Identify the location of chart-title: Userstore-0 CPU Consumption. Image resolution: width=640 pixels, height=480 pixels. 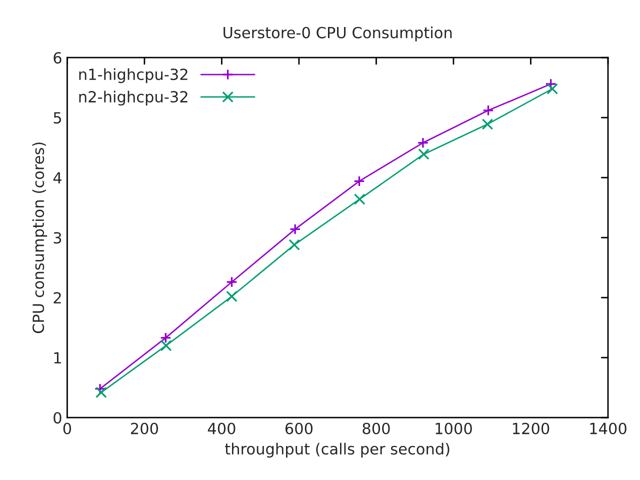
(338, 34).